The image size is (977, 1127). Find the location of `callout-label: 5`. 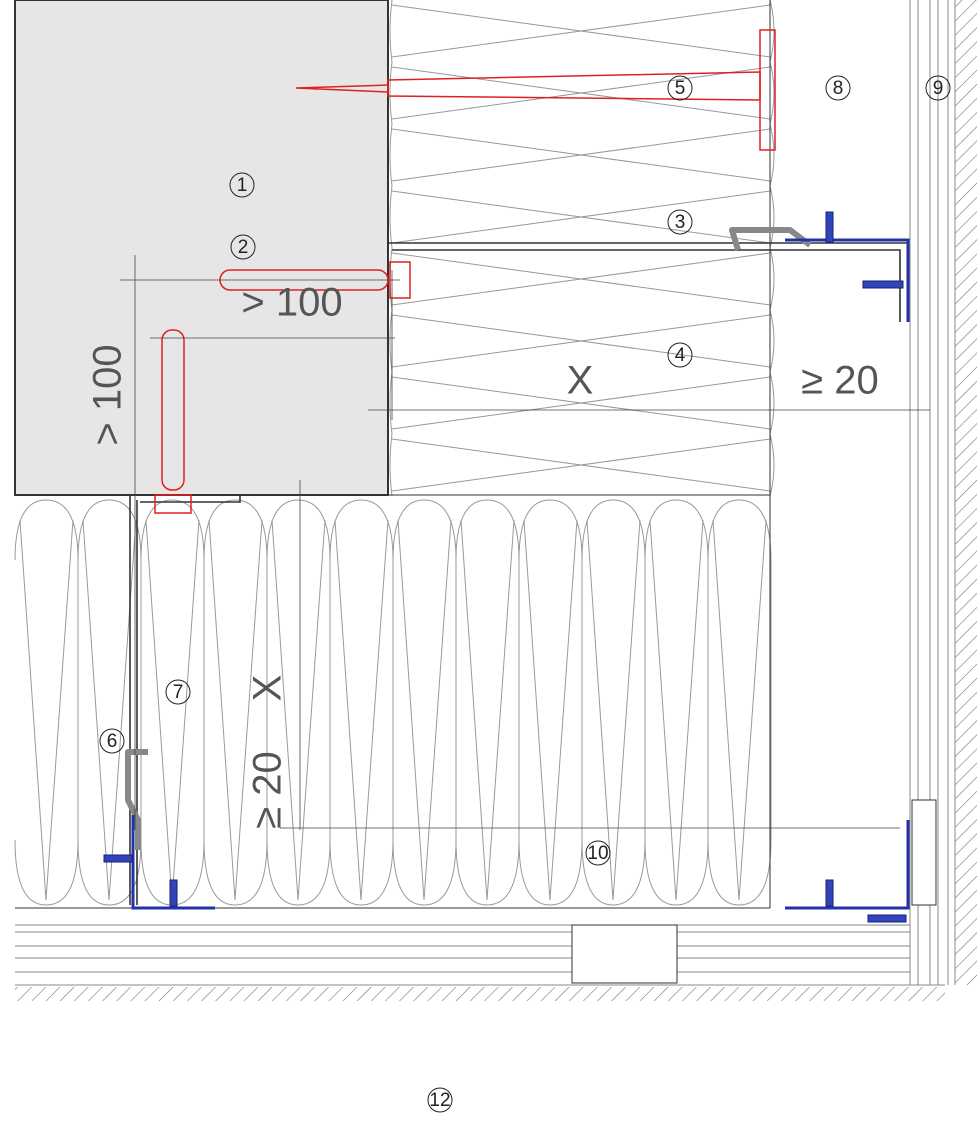

callout-label: 5 is located at coordinates (680, 88).